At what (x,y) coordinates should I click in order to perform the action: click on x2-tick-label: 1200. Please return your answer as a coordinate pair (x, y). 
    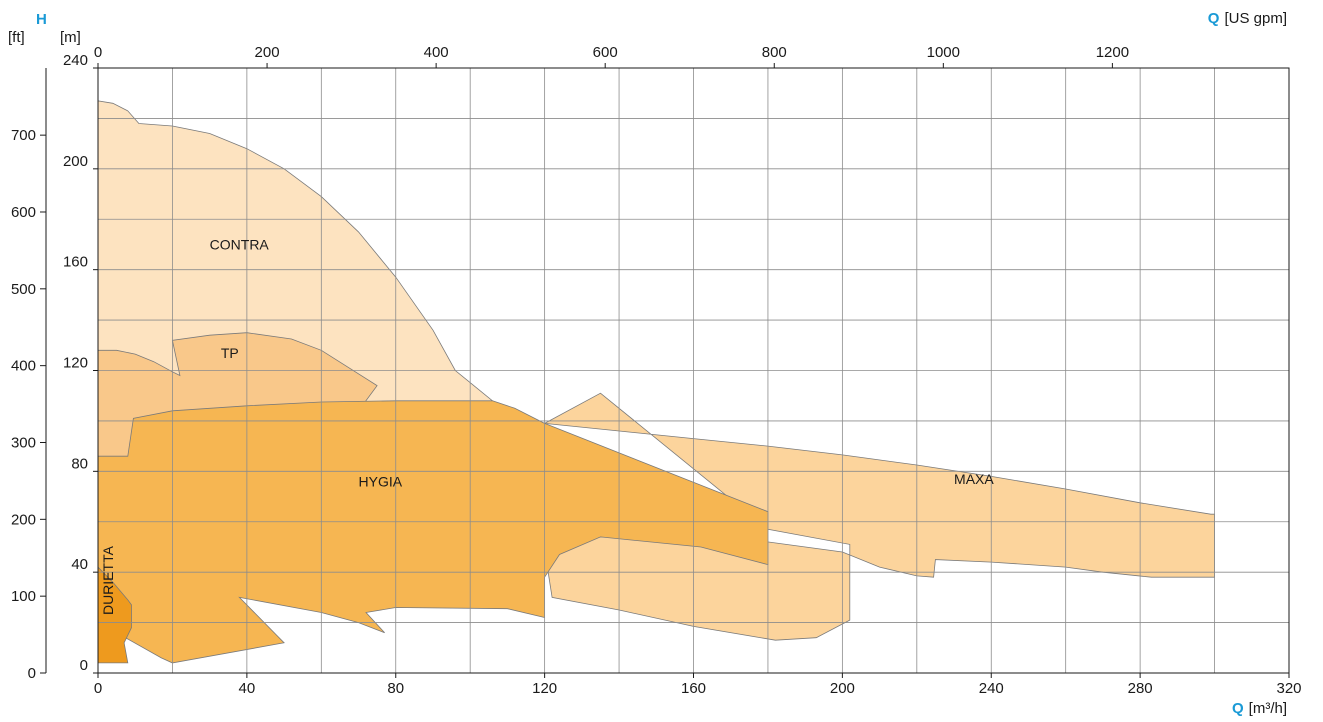
    Looking at the image, I should click on (1112, 52).